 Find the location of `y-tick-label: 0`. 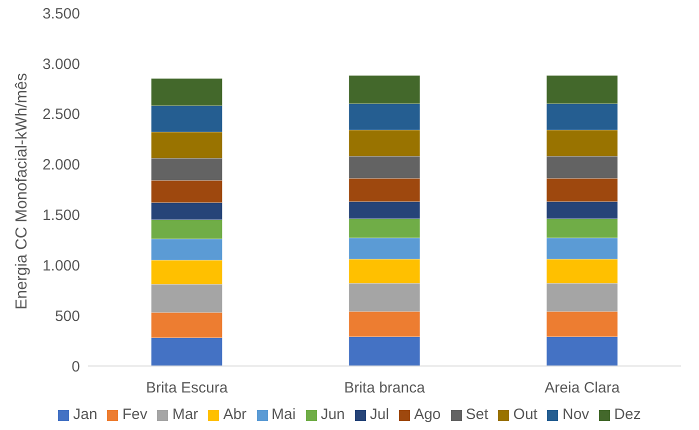

y-tick-label: 0 is located at coordinates (76, 367).